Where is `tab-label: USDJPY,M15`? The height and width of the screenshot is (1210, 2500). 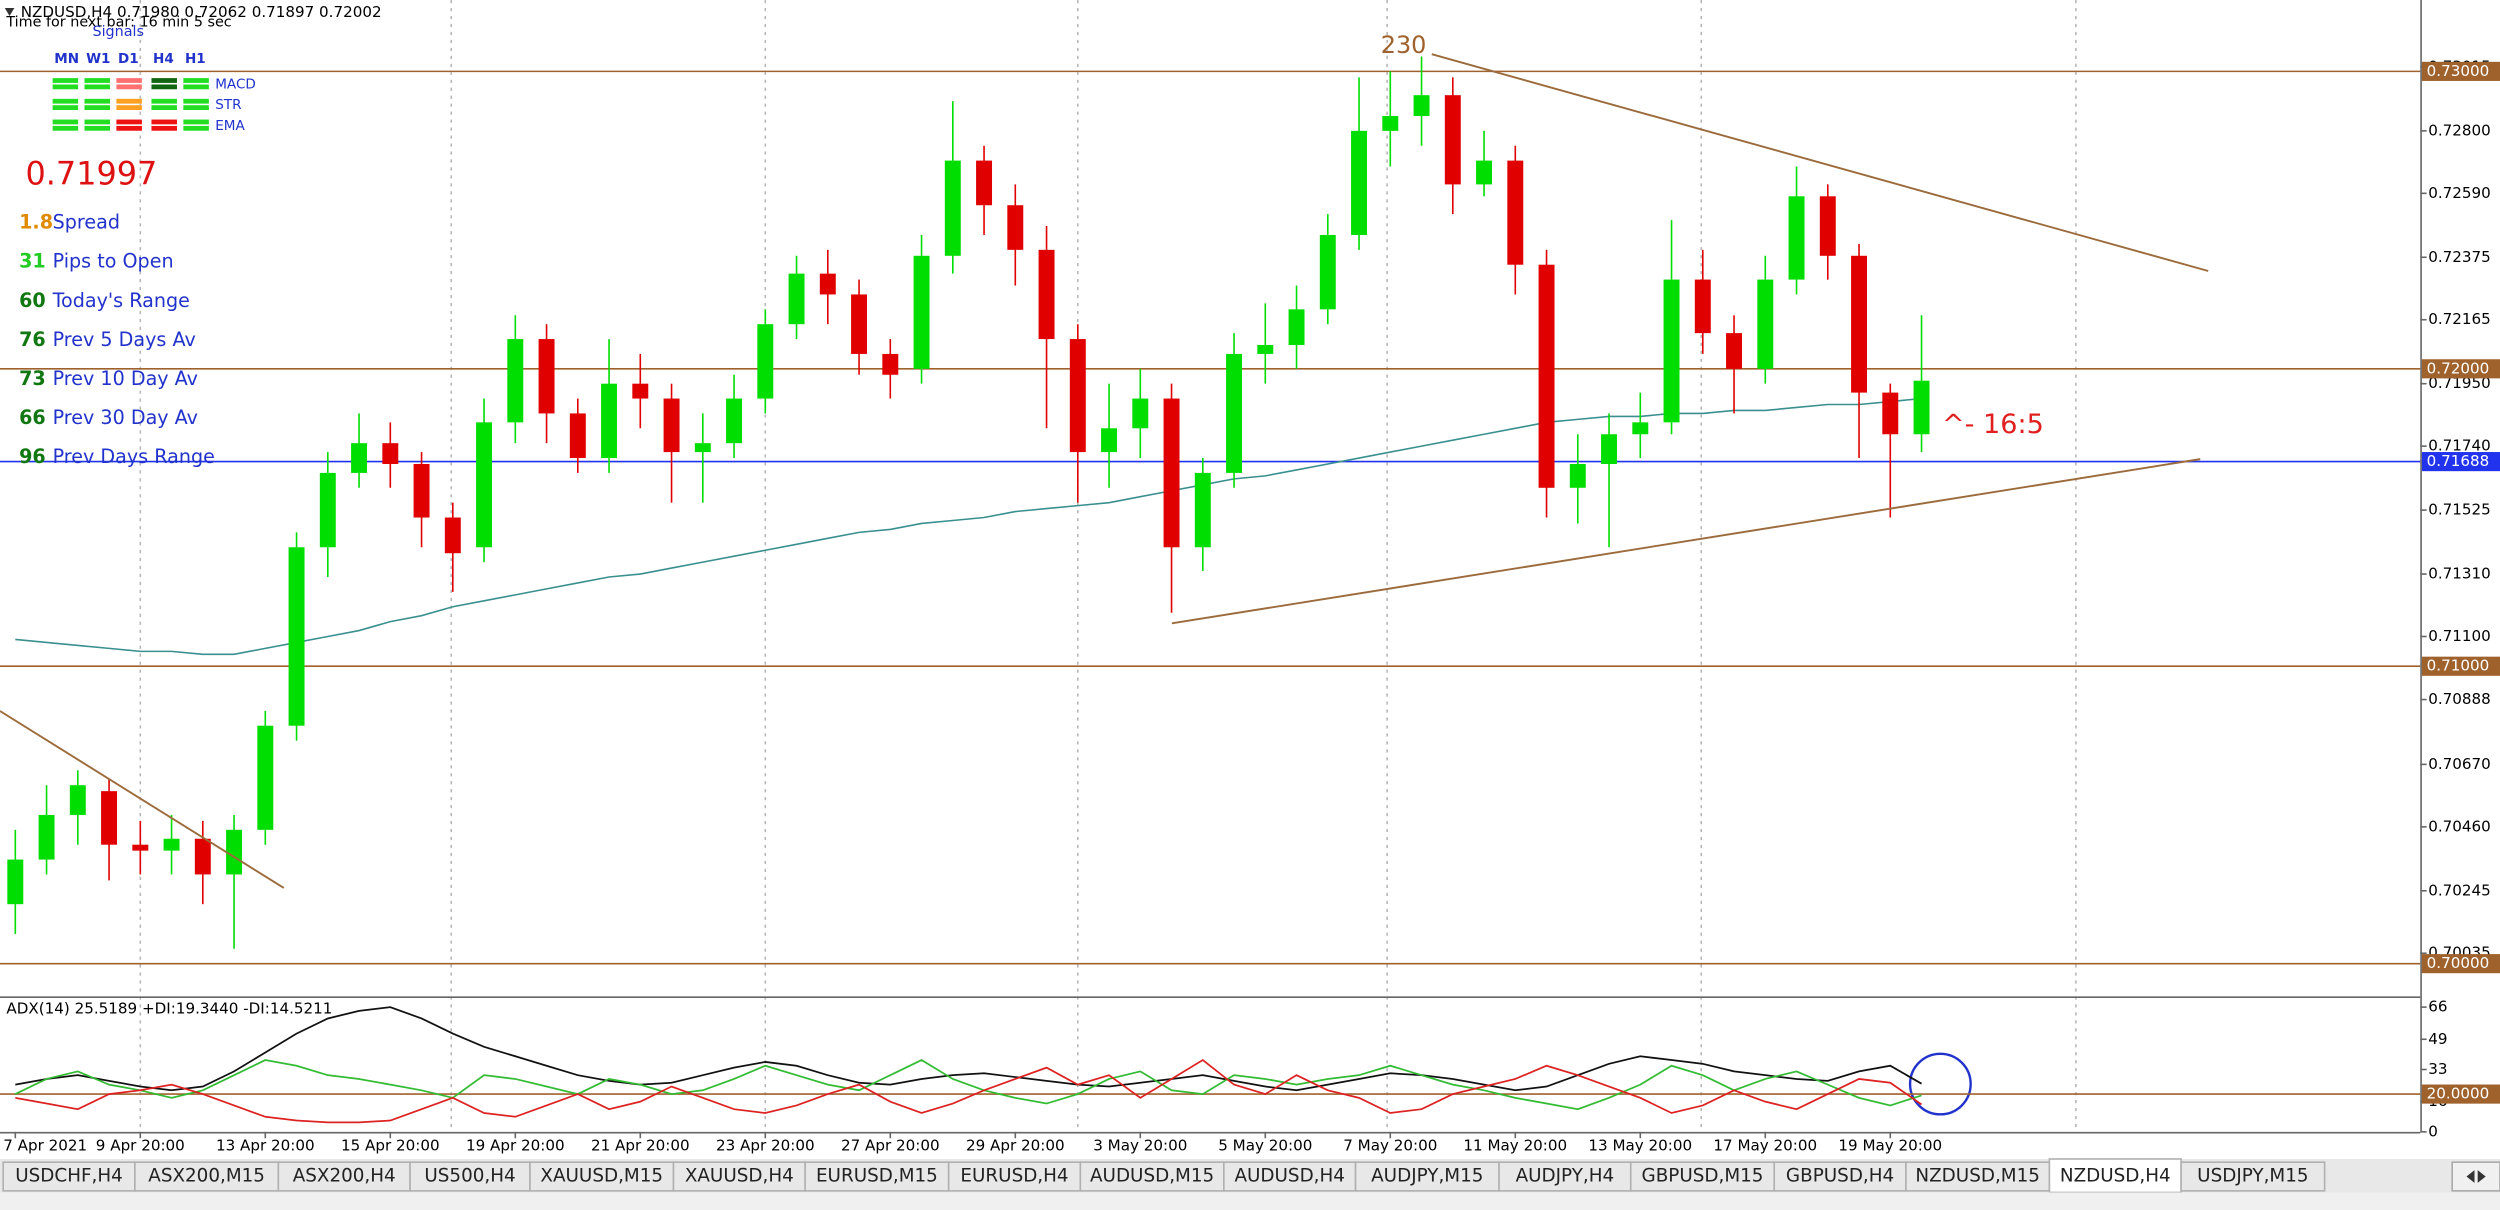
tab-label: USDJPY,M15 is located at coordinates (2252, 1176).